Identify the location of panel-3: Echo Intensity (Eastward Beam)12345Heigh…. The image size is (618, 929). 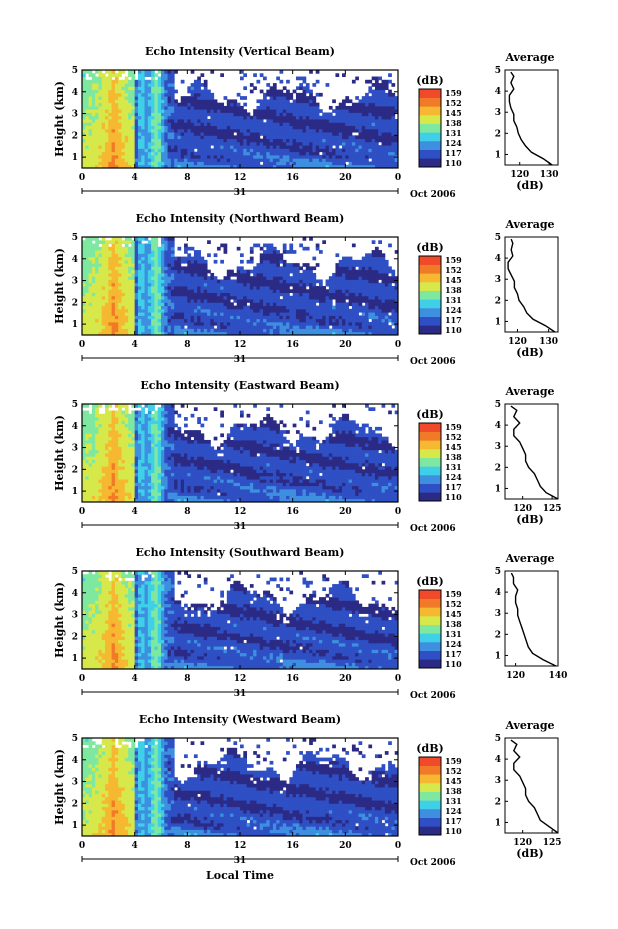
(307, 456).